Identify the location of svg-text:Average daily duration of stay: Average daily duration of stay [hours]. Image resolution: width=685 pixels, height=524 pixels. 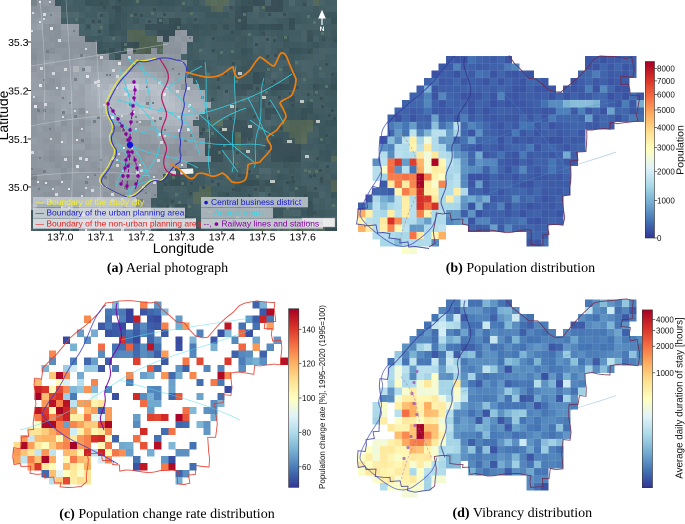
(680, 398).